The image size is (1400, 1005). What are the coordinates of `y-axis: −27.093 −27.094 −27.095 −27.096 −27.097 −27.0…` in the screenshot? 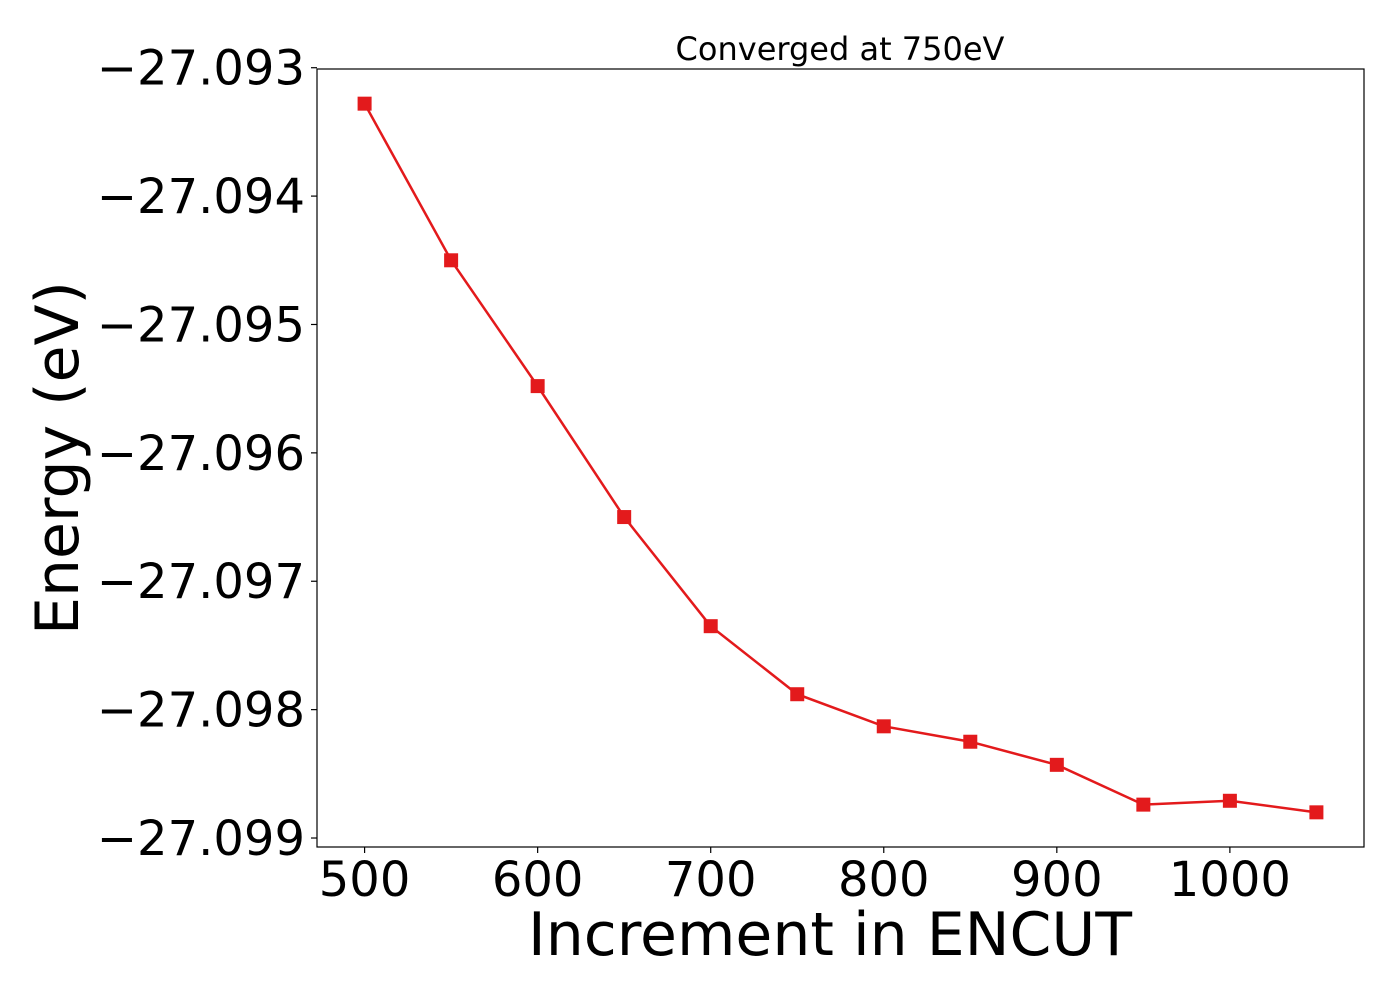 It's located at (207, 454).